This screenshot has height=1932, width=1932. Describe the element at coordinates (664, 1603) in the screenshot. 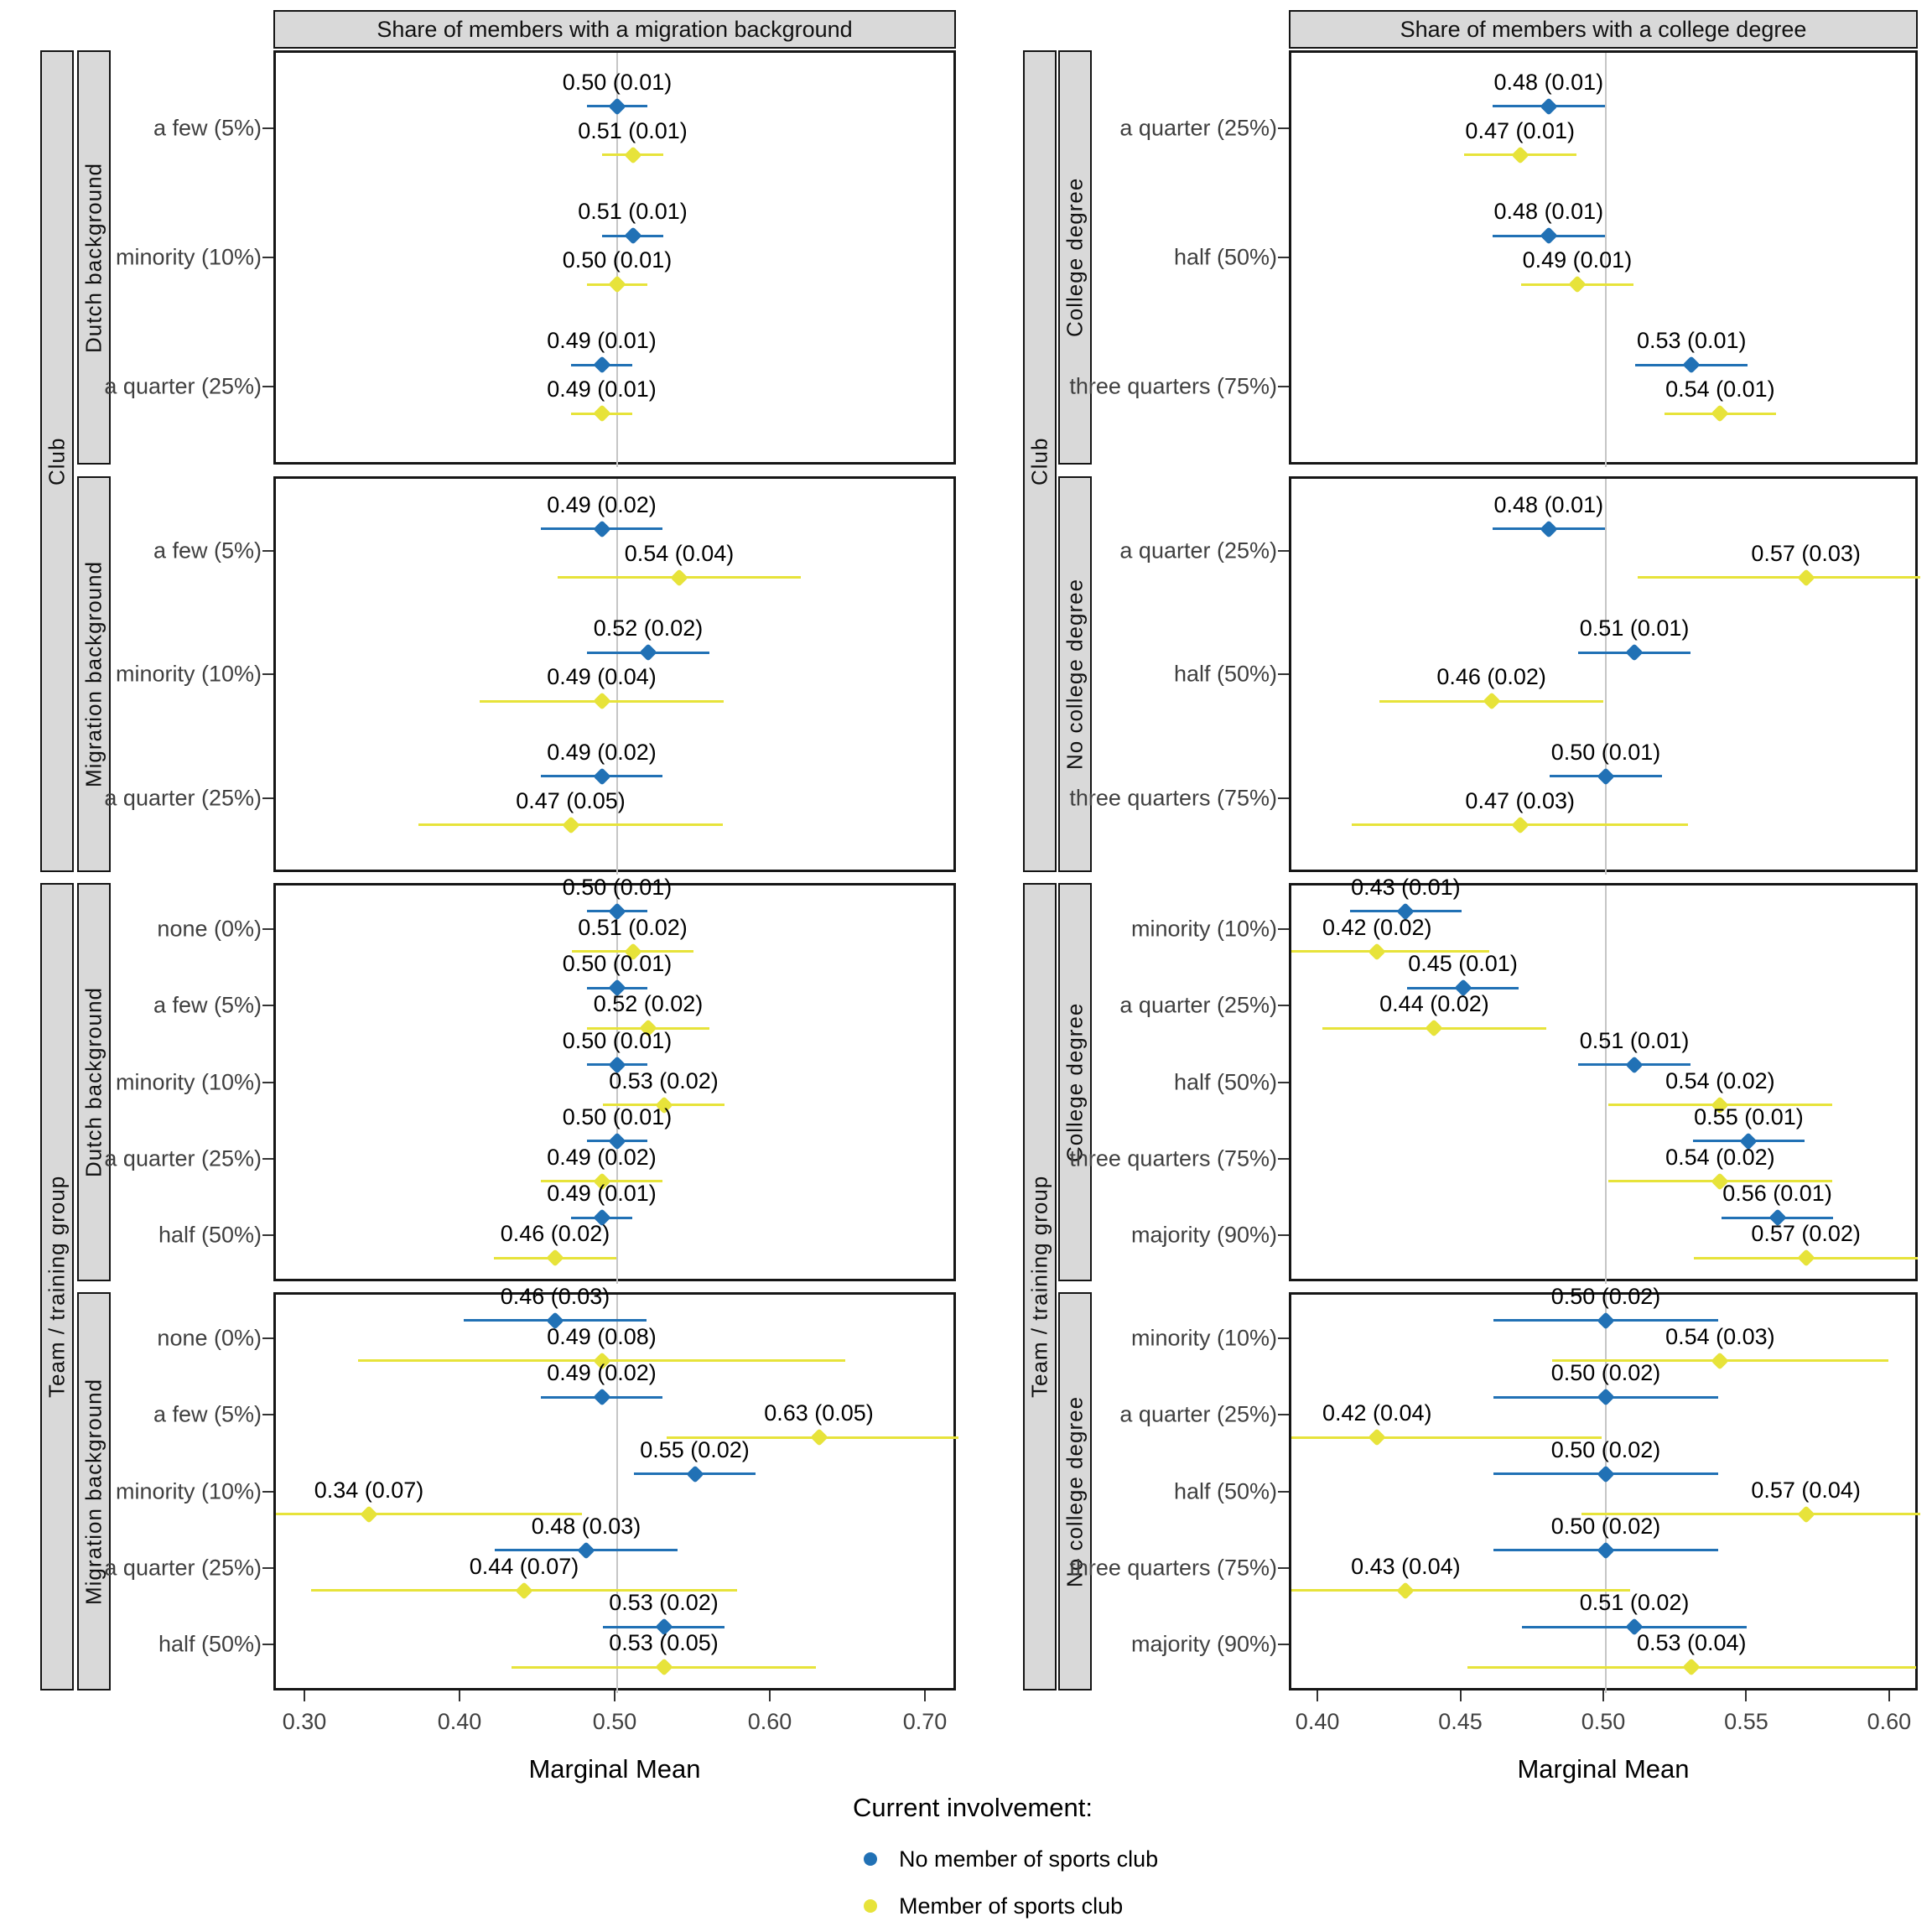

I see `value-label-no-member: 0.53 (0.02)` at that location.